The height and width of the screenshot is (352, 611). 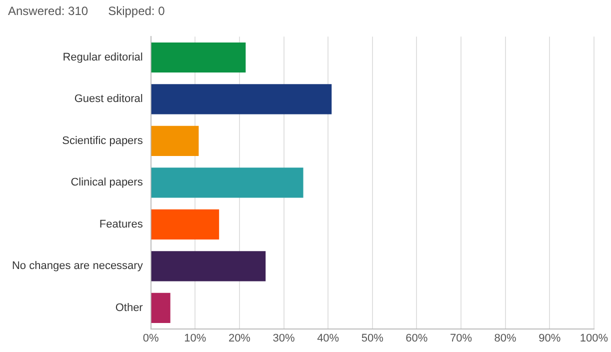 I want to click on y-tick-label: Other, so click(x=129, y=308).